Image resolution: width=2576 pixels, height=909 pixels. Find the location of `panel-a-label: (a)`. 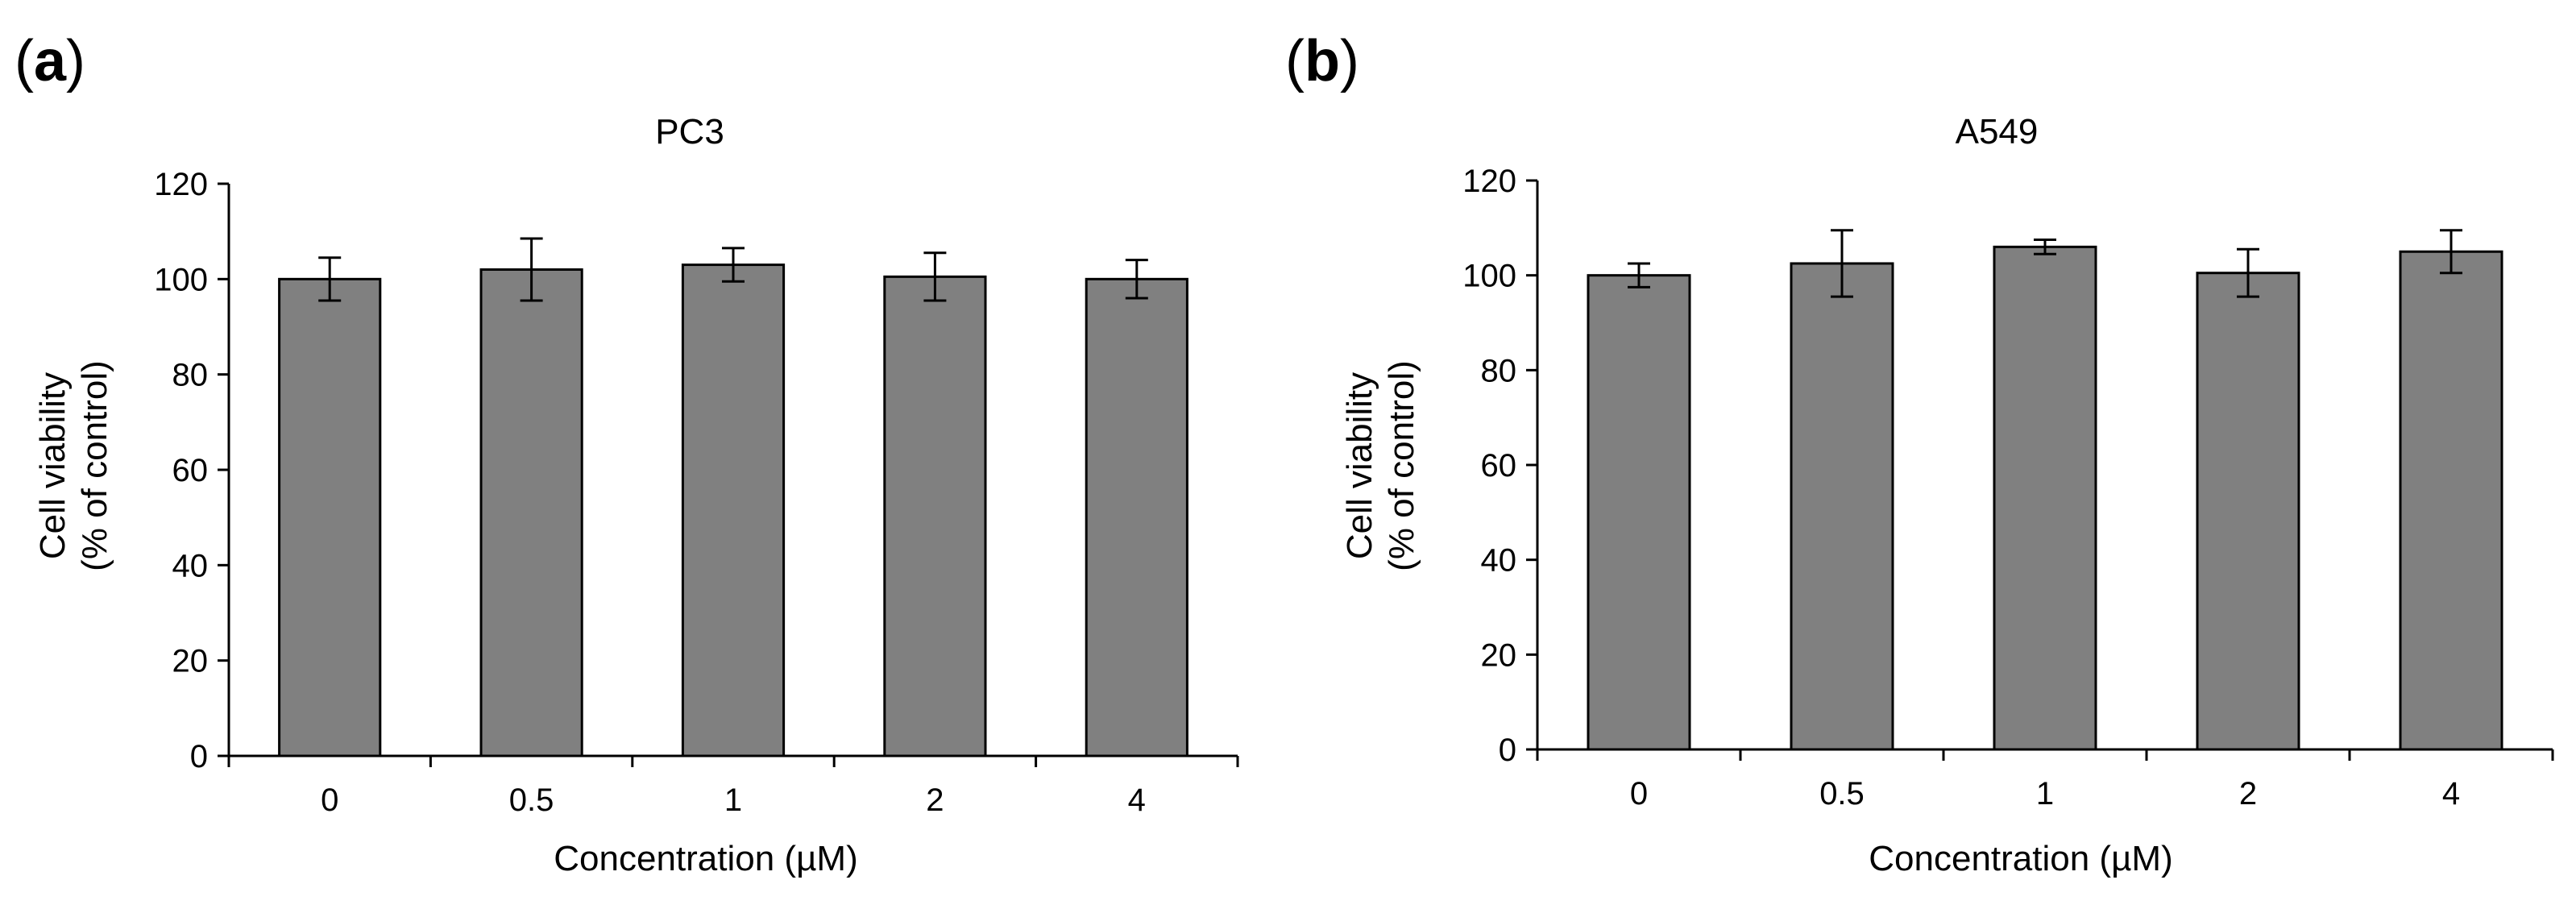

panel-a-label: (a) is located at coordinates (50, 61).